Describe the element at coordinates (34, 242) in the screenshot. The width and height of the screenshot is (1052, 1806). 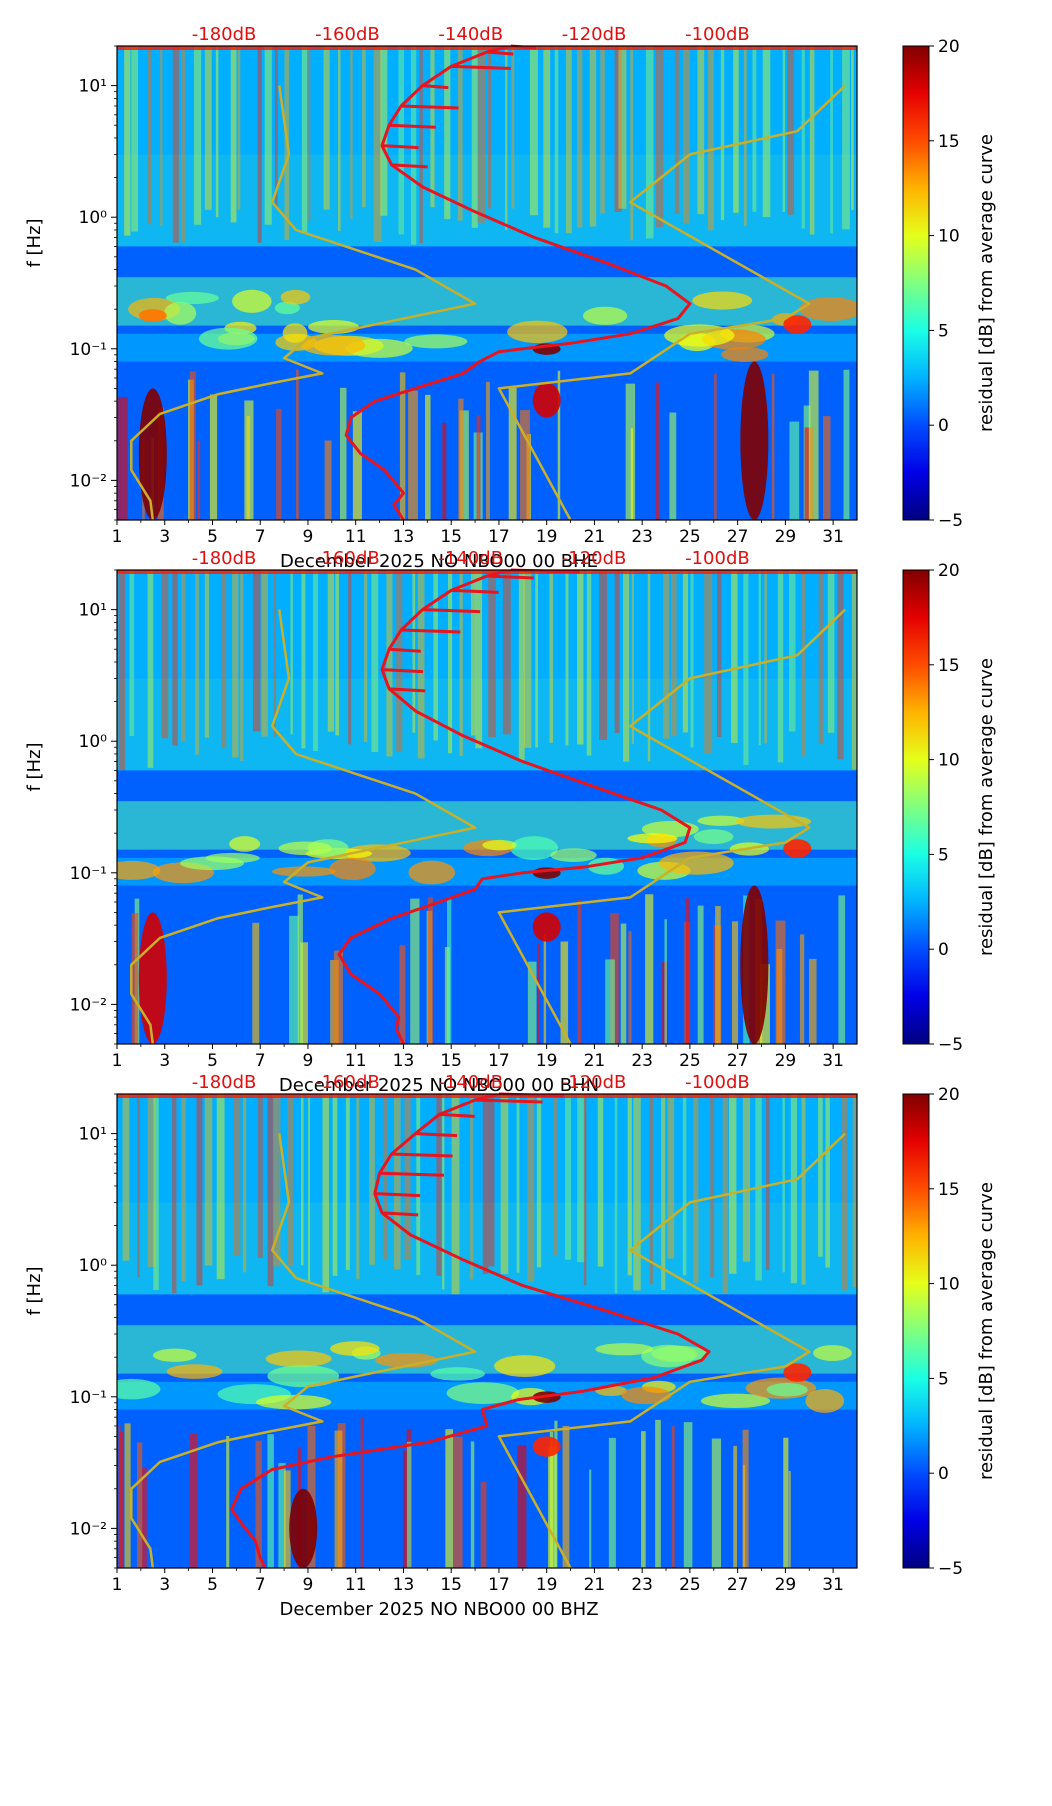
I see `y-axis-label: f [Hz]` at that location.